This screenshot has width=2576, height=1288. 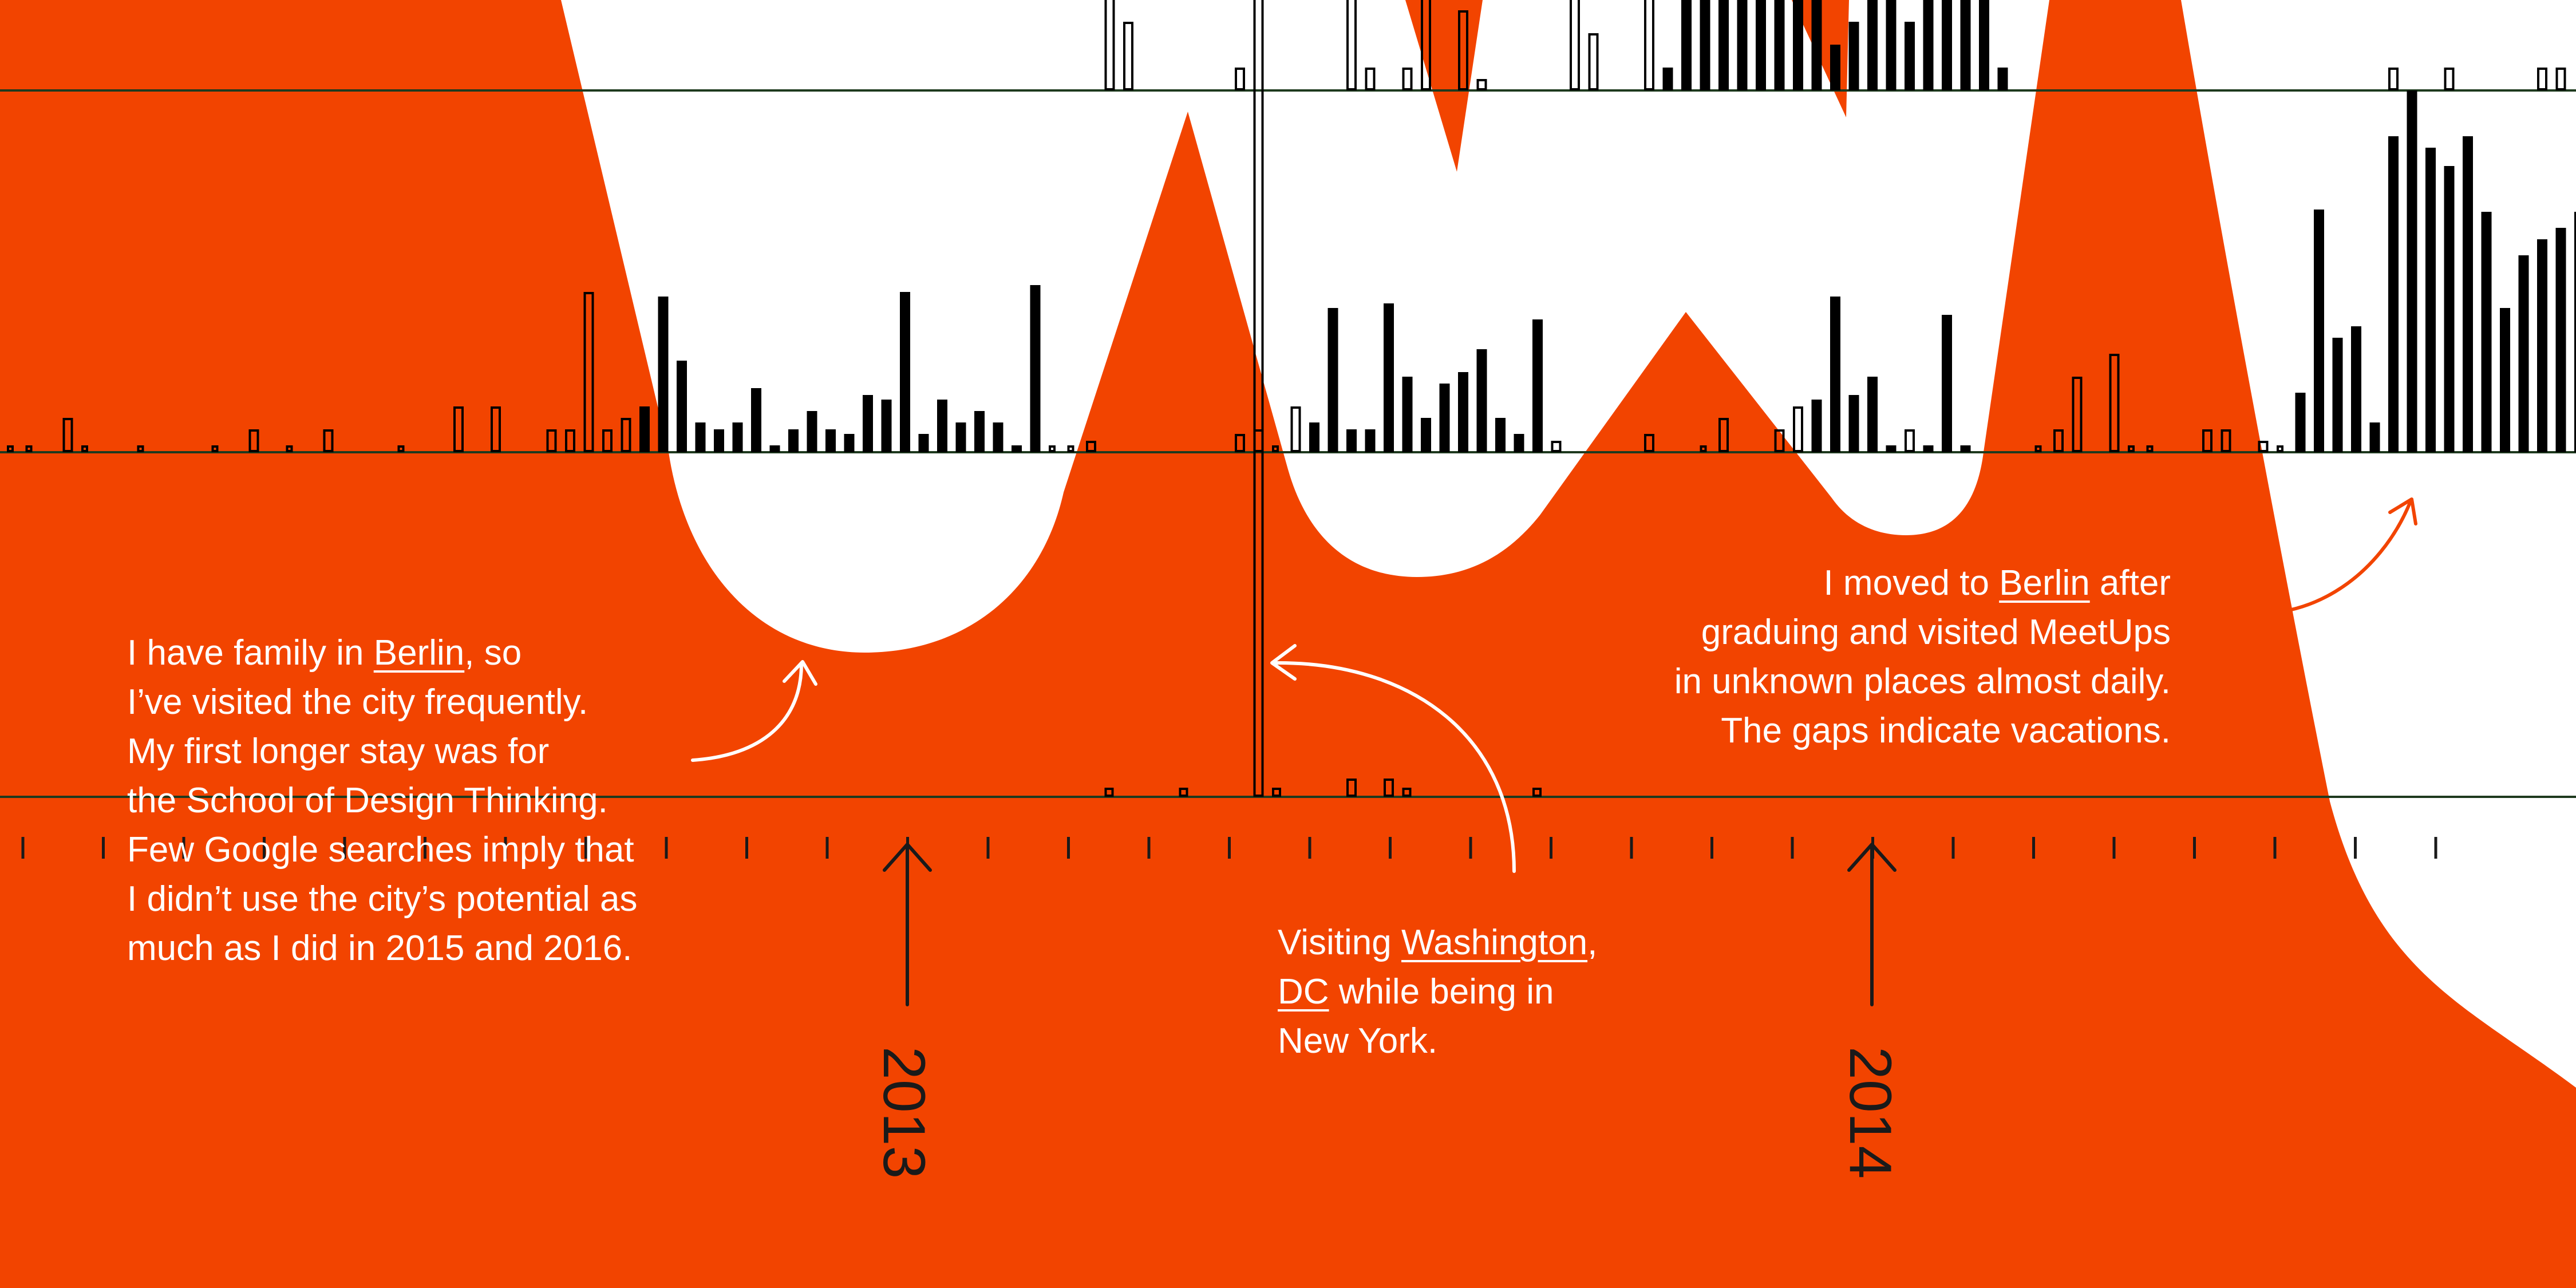 I want to click on annotation-line: The gaps indicate vacations., so click(x=1824, y=731).